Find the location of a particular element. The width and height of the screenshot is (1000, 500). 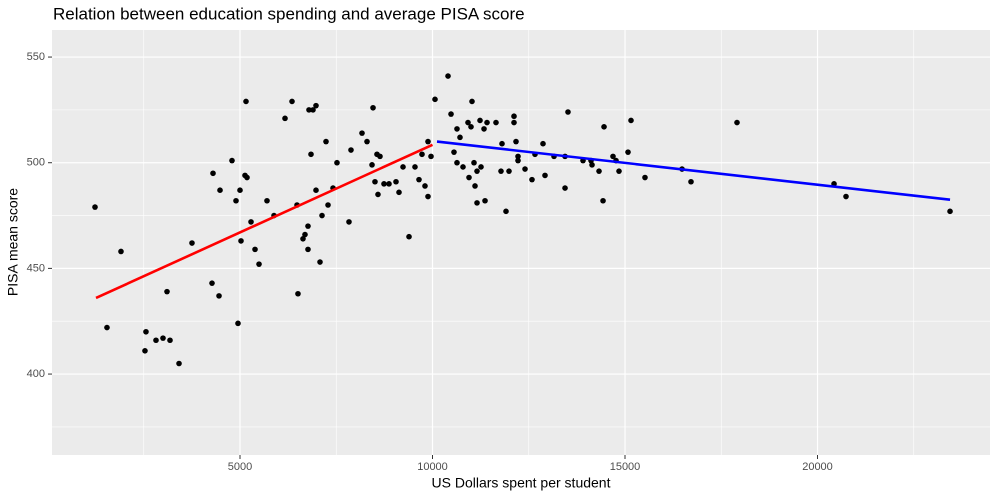

y-tick-label: 450 is located at coordinates (36, 268).